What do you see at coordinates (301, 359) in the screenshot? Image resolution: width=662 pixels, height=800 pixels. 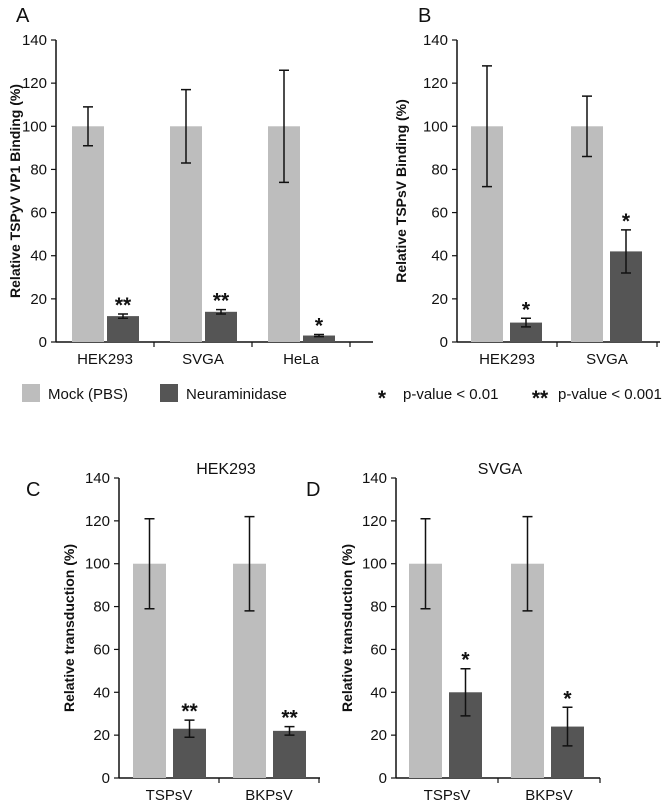 I see `x-tick-label: HeLa` at bounding box center [301, 359].